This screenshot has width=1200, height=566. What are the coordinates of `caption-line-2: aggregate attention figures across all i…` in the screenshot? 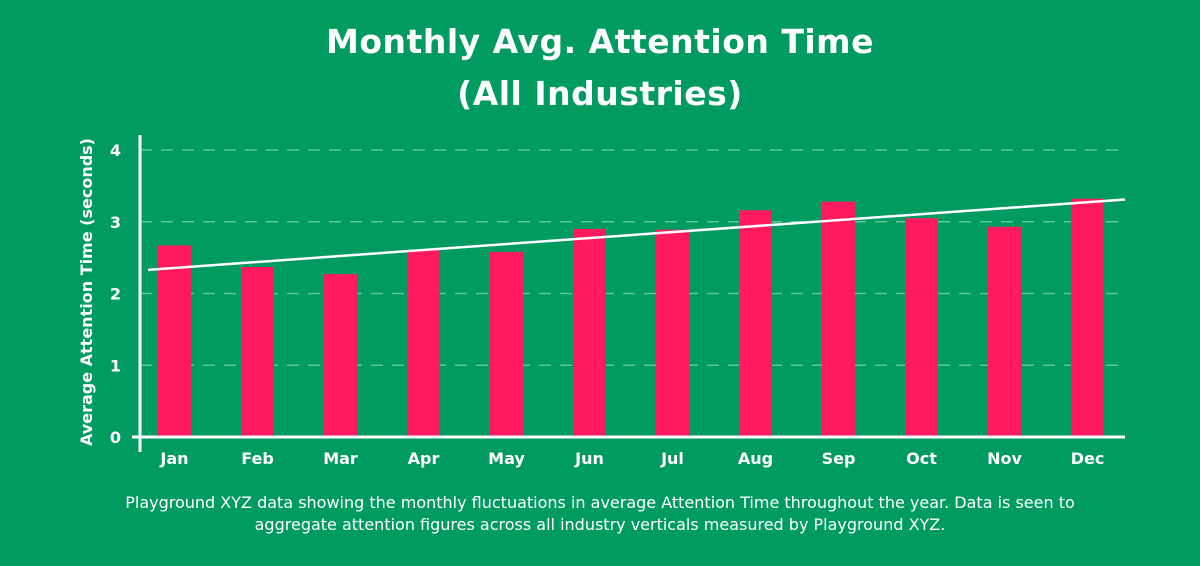 It's located at (600, 524).